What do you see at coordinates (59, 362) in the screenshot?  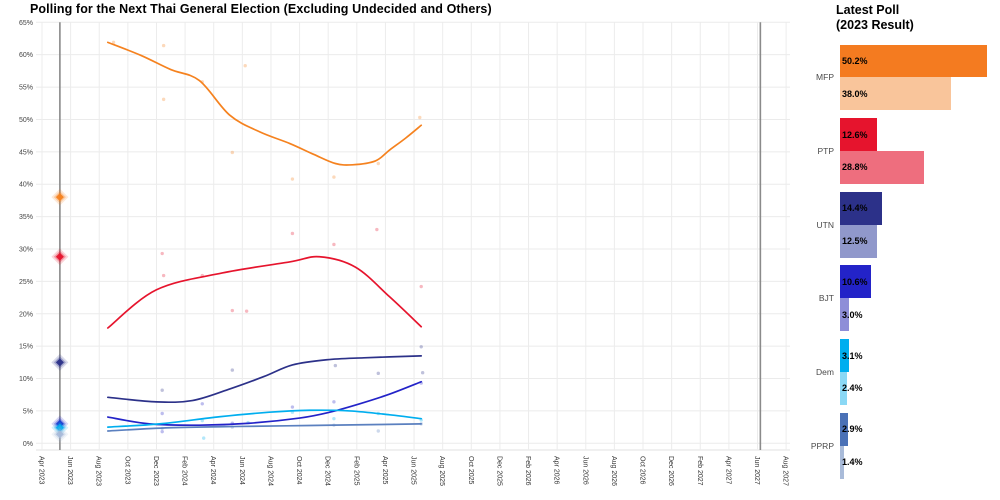 I see `election-marker-UTN` at bounding box center [59, 362].